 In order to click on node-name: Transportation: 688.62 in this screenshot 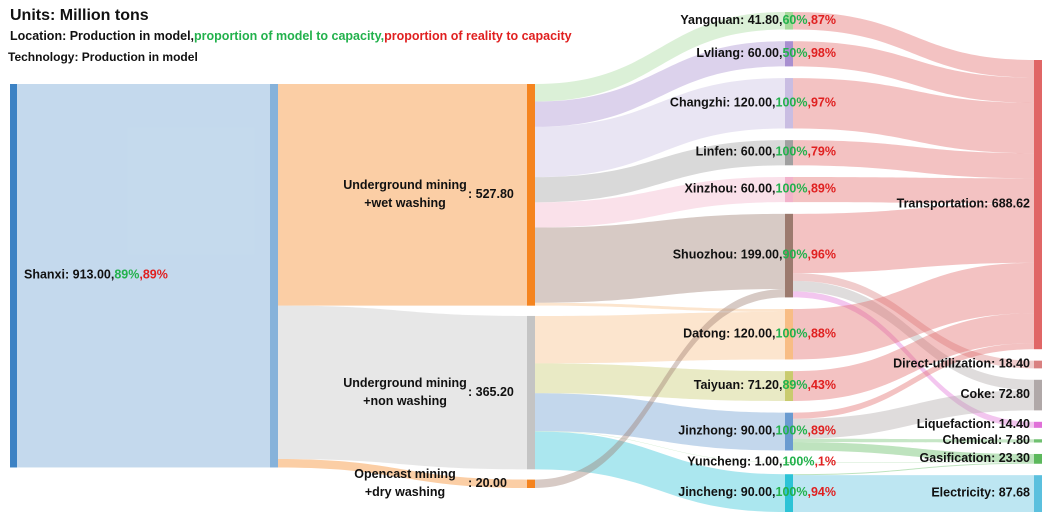, I will do `click(963, 204)`.